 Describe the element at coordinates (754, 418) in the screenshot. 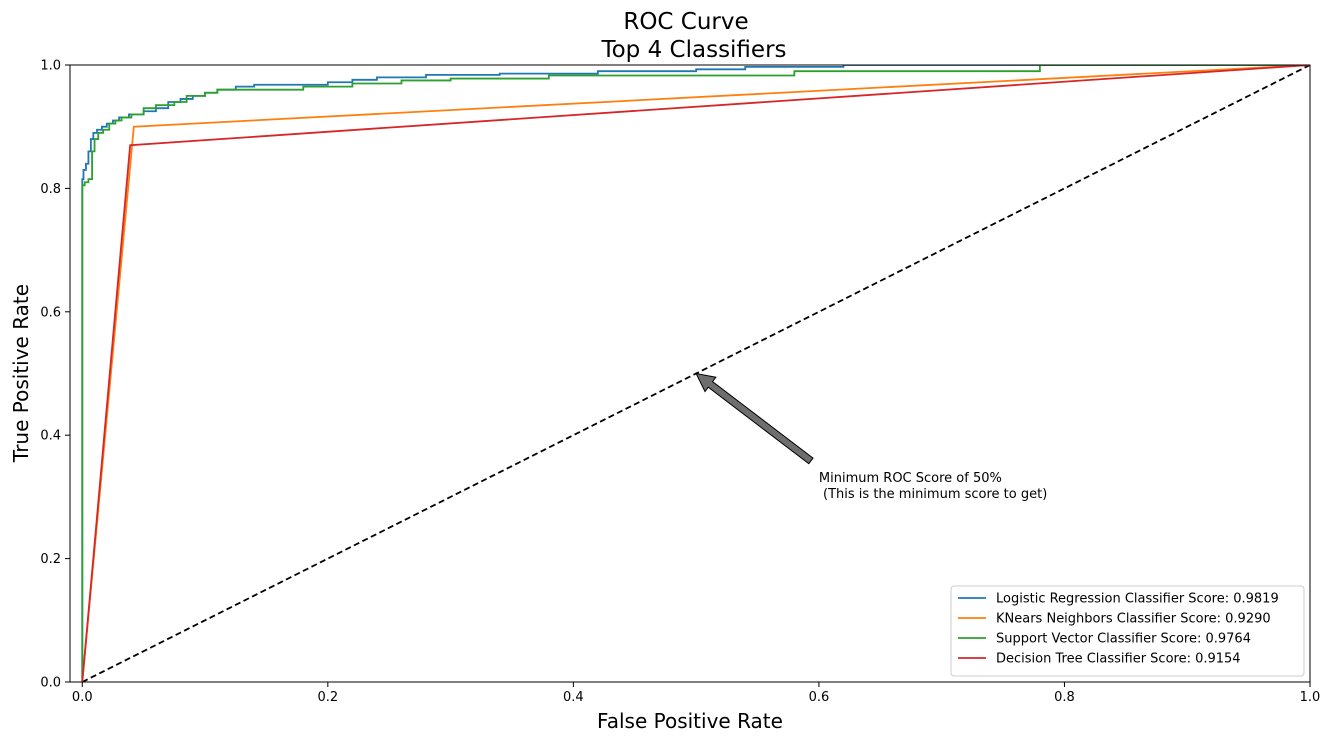

I see `annotation-arrow` at that location.